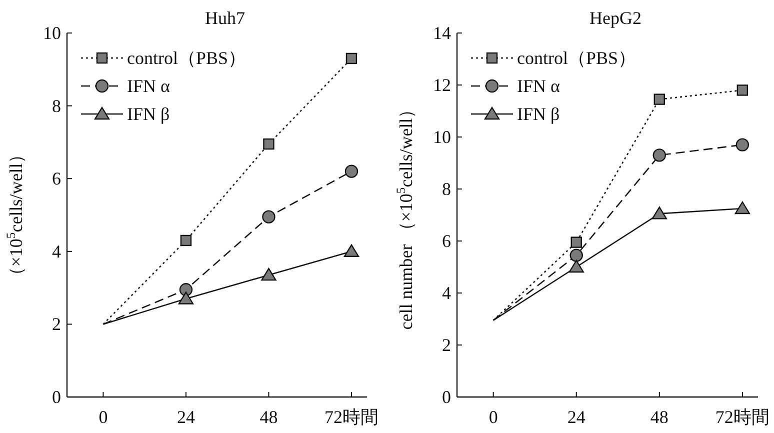  Describe the element at coordinates (442, 85) in the screenshot. I see `y-tick-label: 12` at that location.